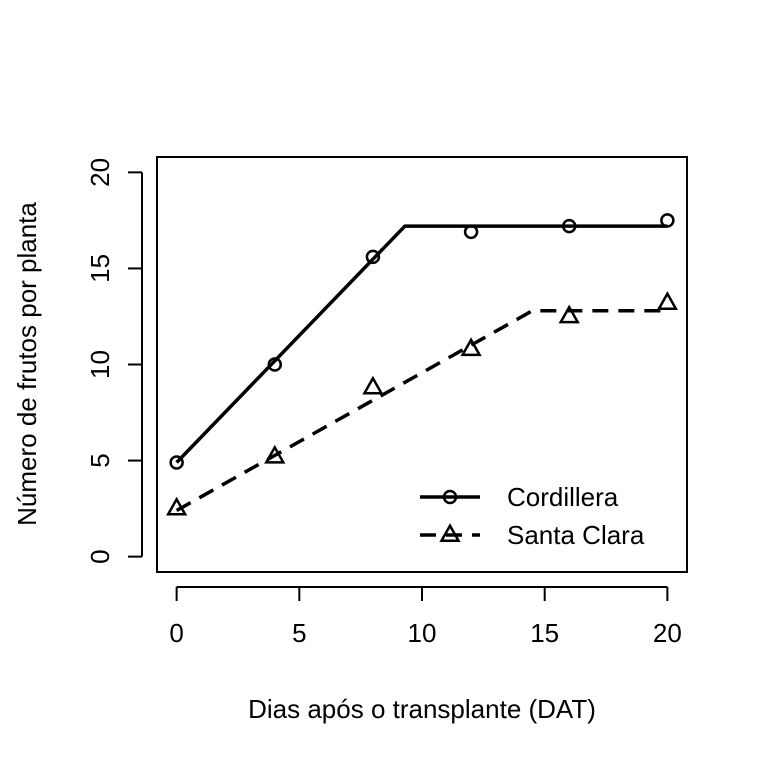  I want to click on x-axis: 0 5 10 15 20, so click(425, 617).